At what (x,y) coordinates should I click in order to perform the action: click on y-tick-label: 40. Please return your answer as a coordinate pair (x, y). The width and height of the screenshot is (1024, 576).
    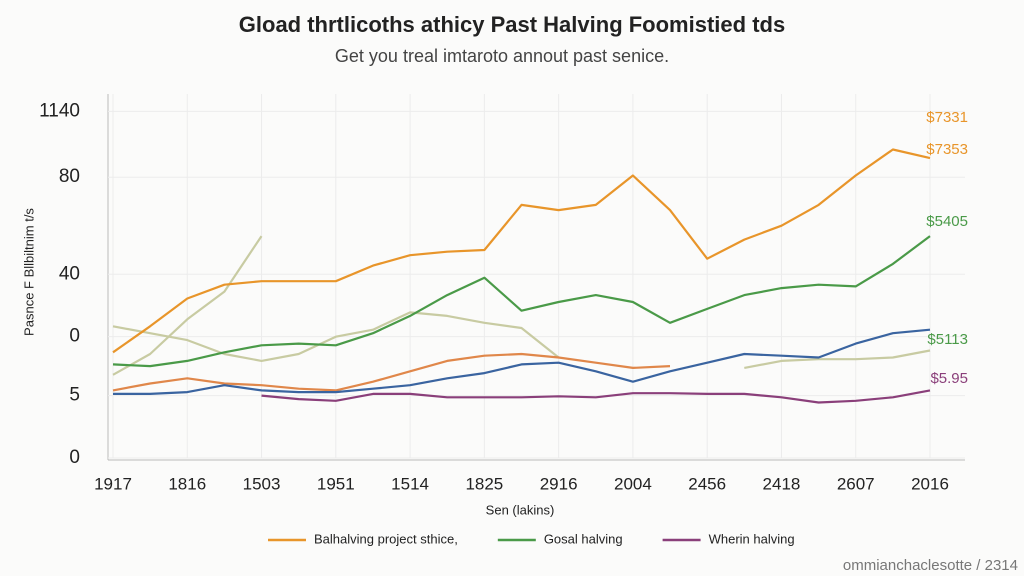
    Looking at the image, I should click on (69, 273).